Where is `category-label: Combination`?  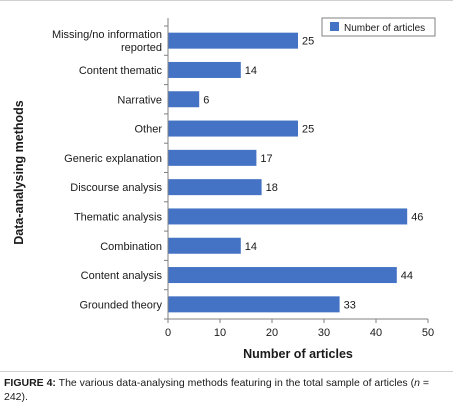
category-label: Combination is located at coordinates (131, 247).